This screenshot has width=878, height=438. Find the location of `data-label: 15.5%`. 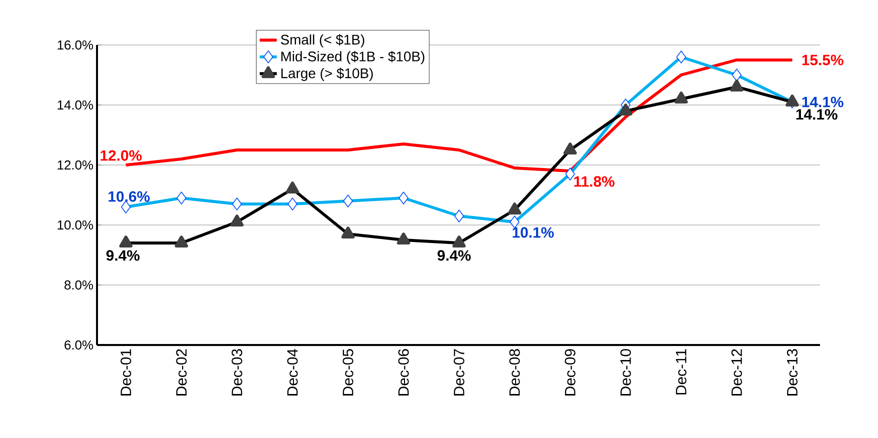

data-label: 15.5% is located at coordinates (823, 60).